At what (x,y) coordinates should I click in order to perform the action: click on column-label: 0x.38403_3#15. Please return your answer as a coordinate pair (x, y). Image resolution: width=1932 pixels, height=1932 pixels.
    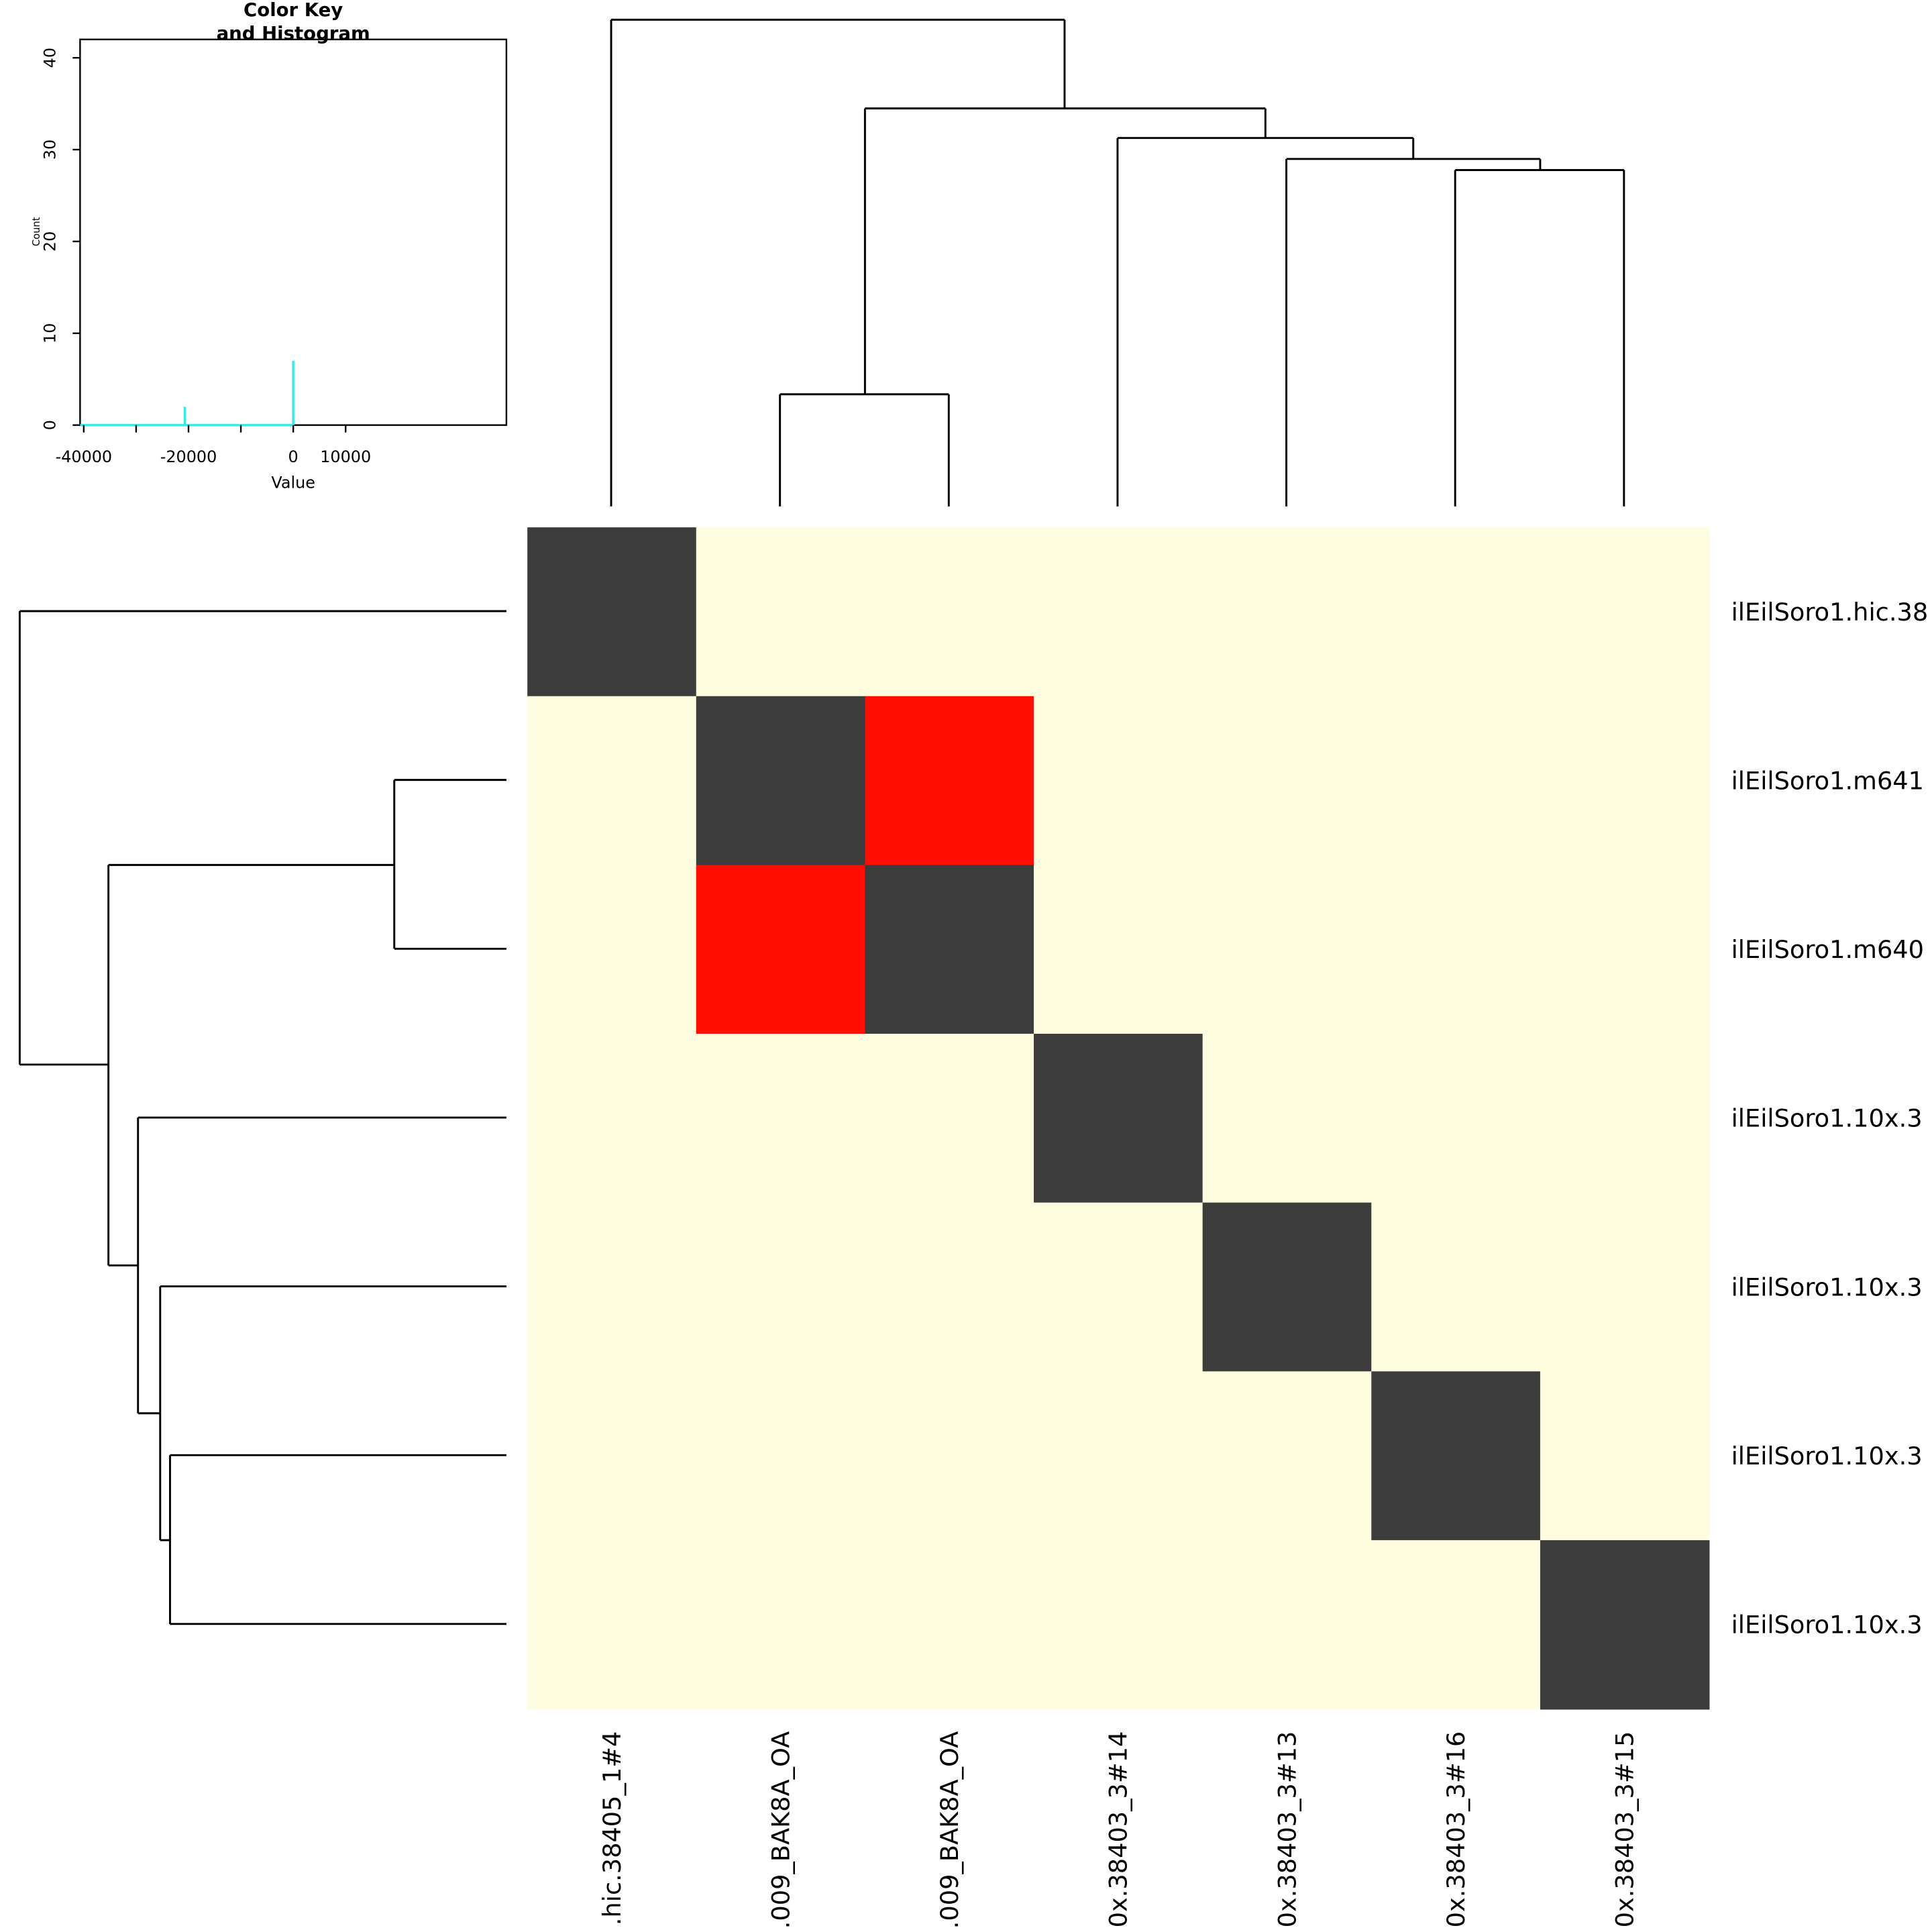
    Looking at the image, I should click on (1625, 1829).